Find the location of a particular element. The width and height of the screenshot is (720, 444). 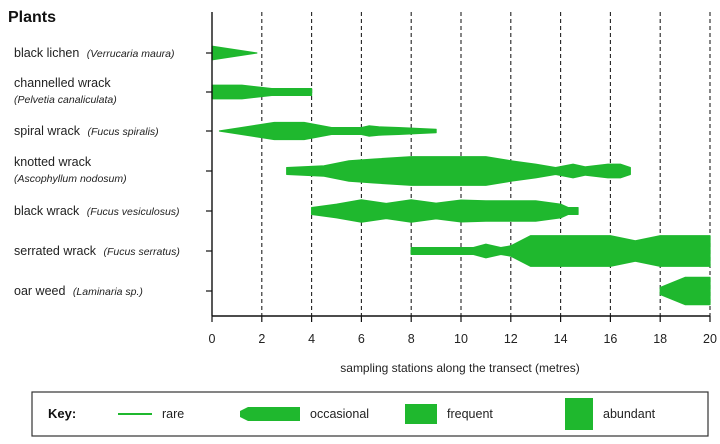

x-tick-label-14: 14 is located at coordinates (561, 339).